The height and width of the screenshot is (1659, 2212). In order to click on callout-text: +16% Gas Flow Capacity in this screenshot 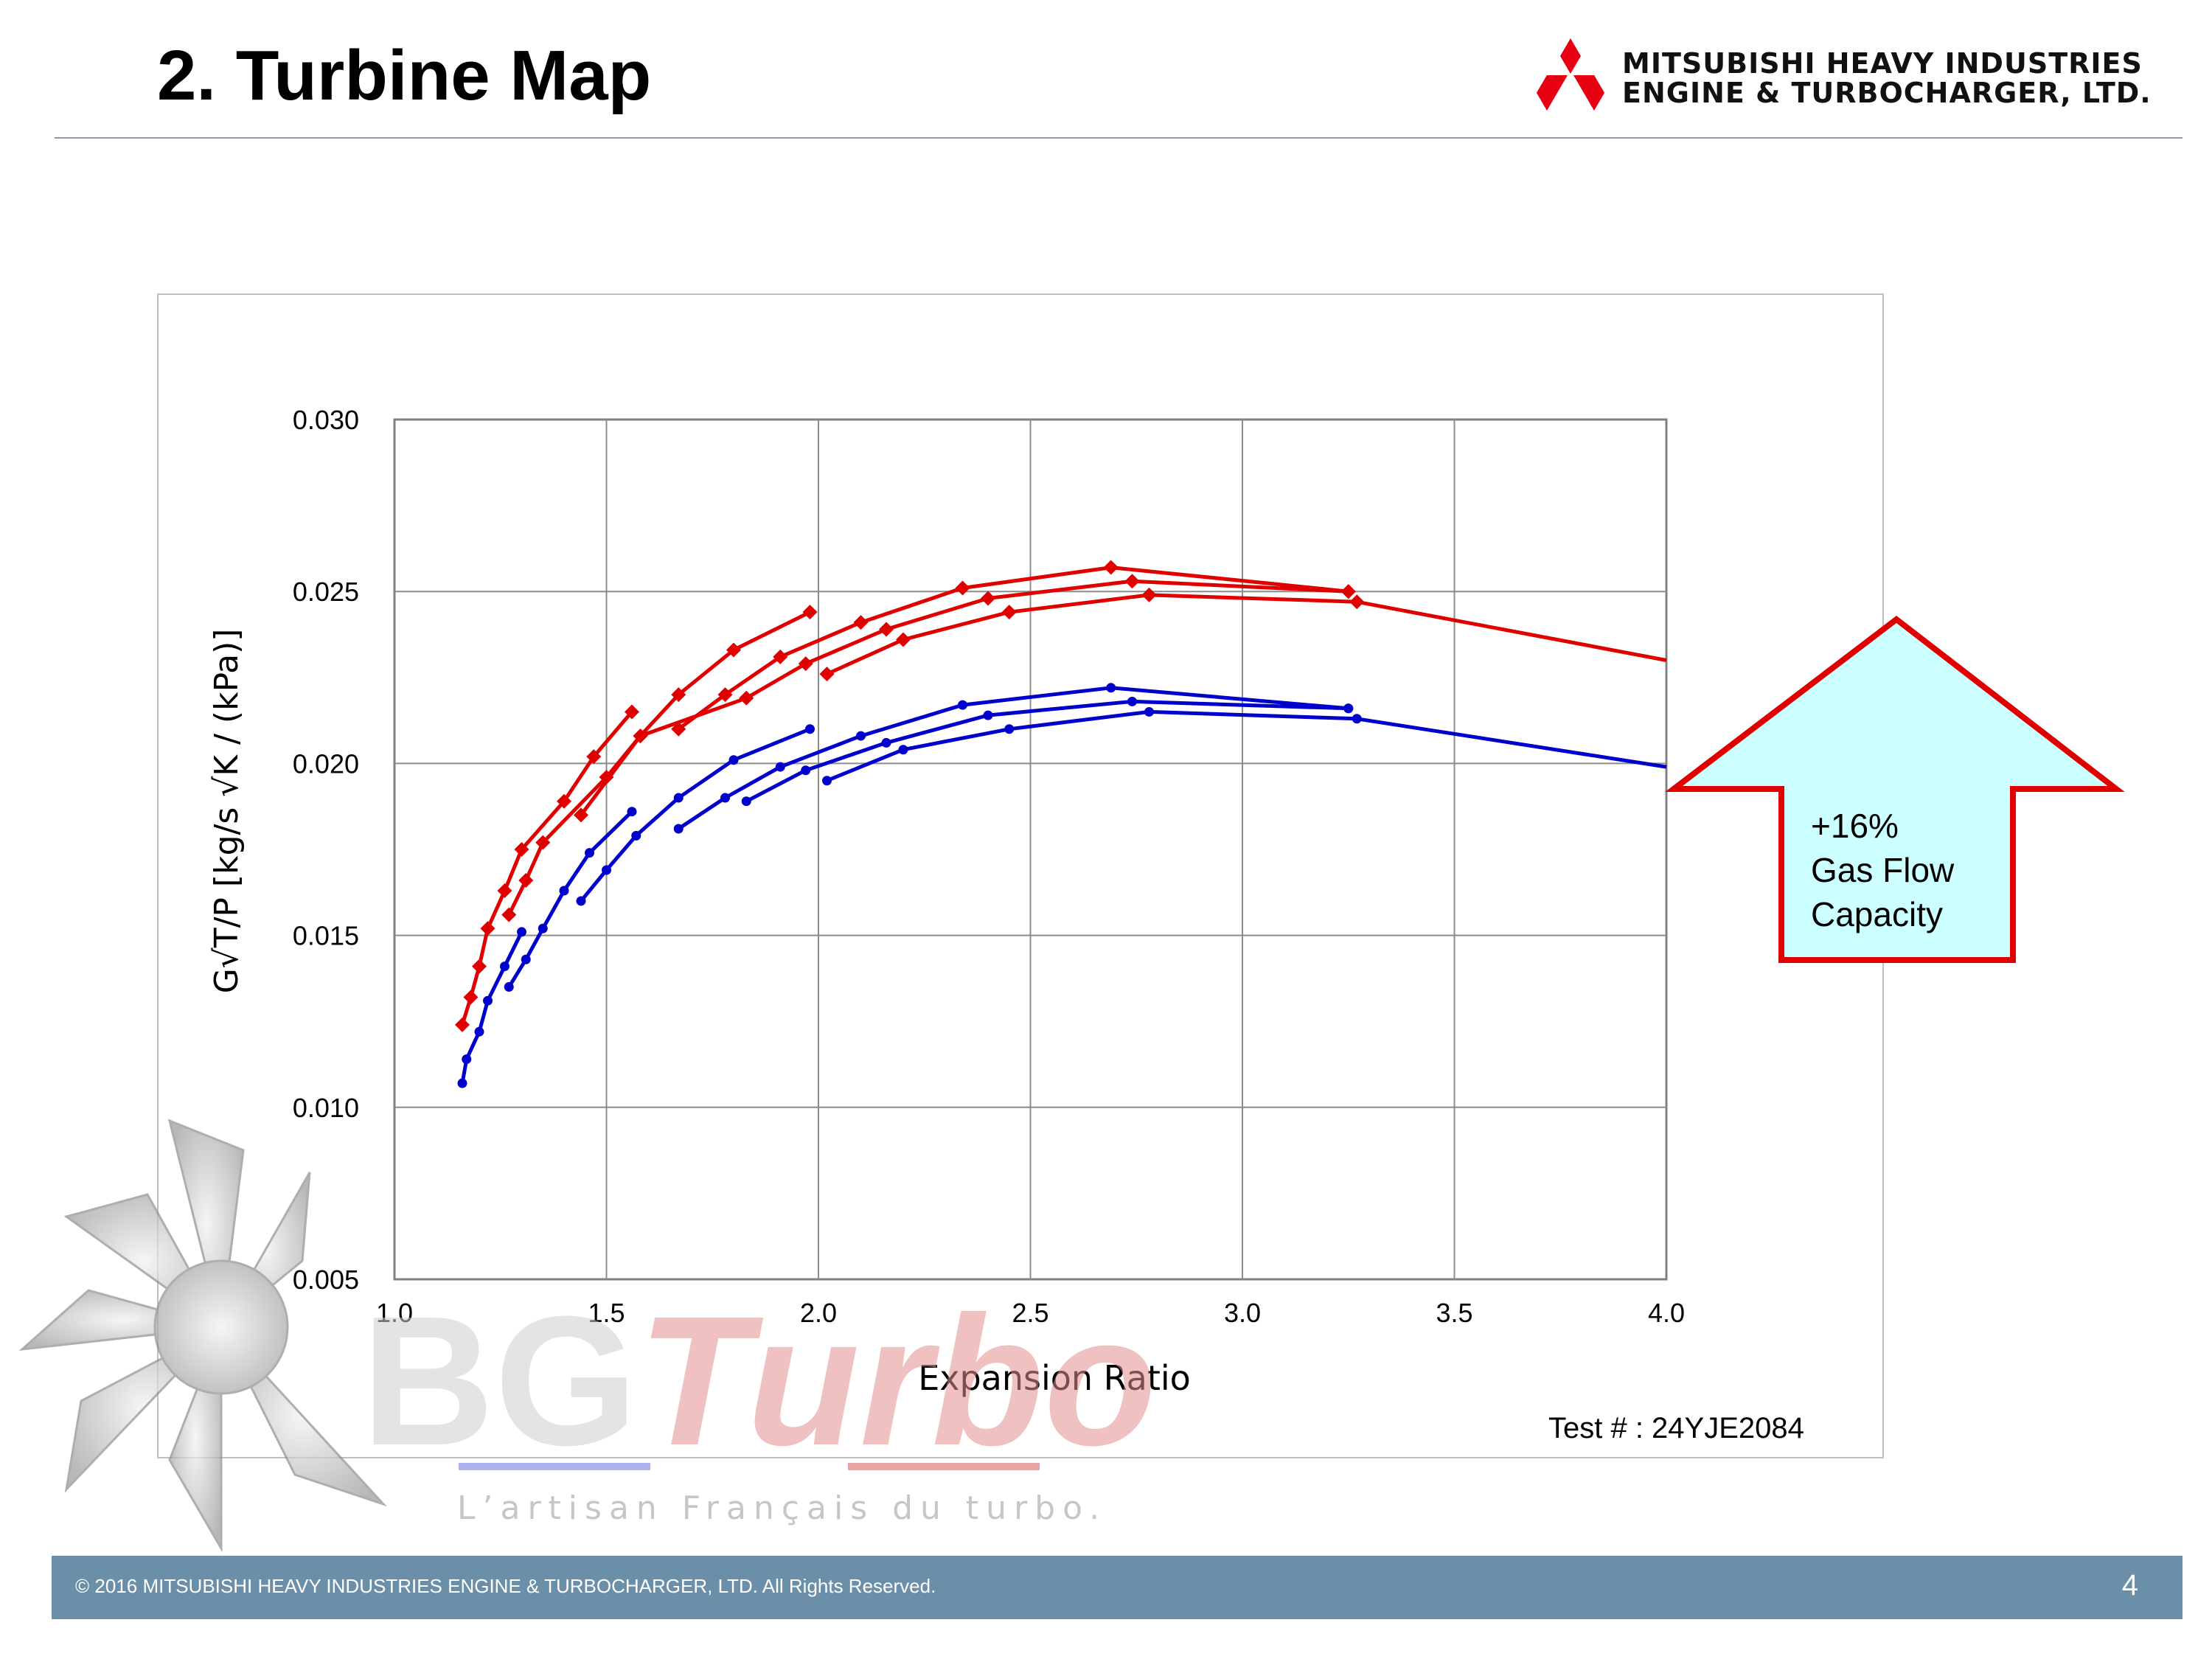, I will do `click(1882, 870)`.